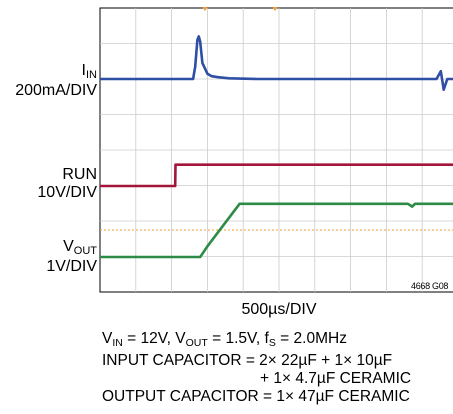  Describe the element at coordinates (71, 266) in the screenshot. I see `ch3-scale: 1V/DIV` at that location.